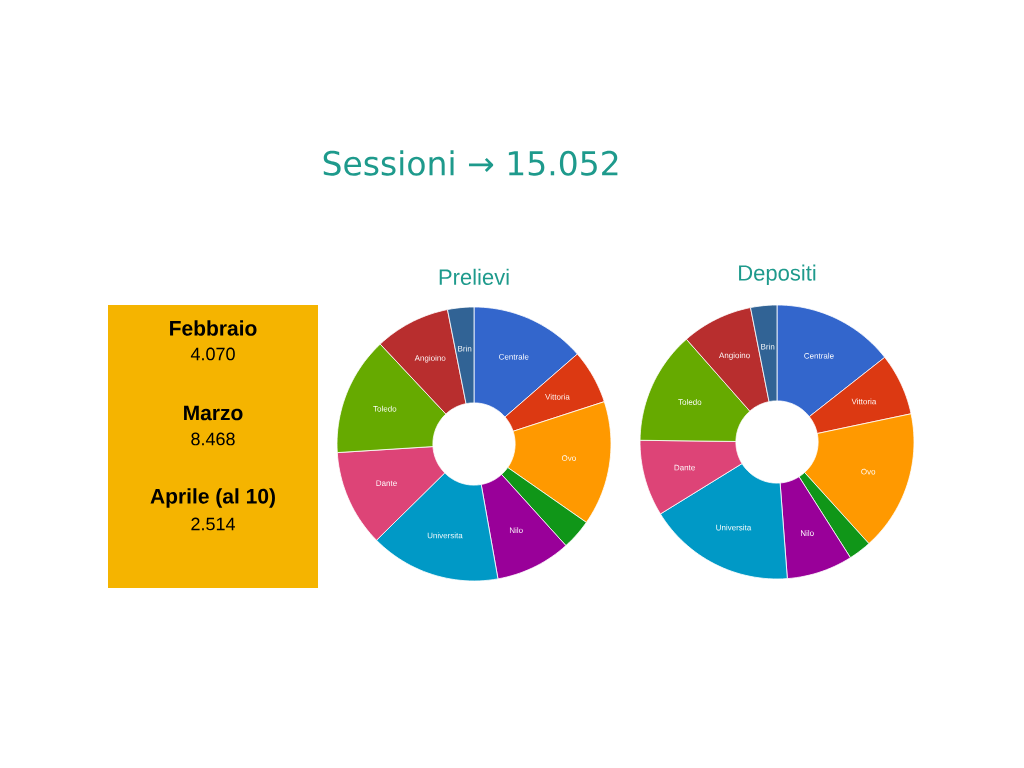 This screenshot has height=768, width=1024. I want to click on text: 2.514, so click(213, 524).